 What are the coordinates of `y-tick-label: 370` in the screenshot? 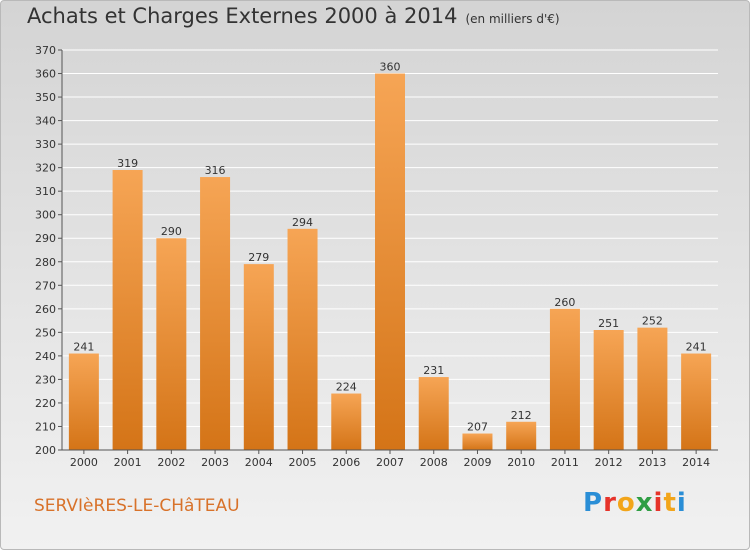 It's located at (45, 50).